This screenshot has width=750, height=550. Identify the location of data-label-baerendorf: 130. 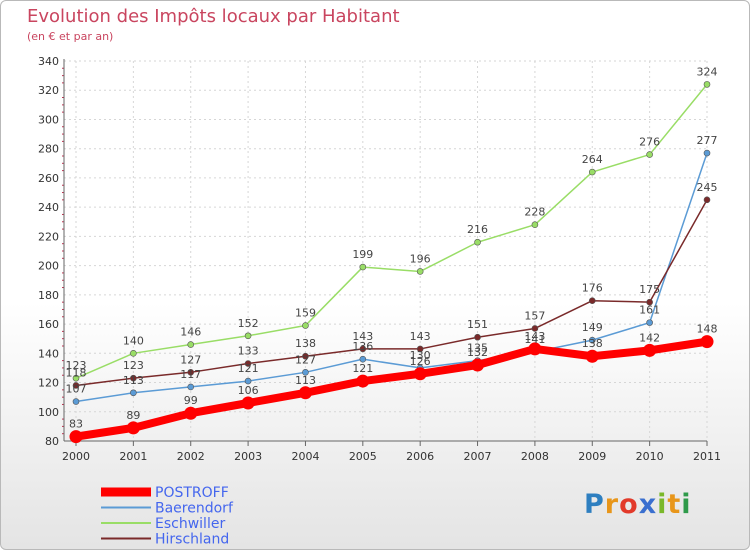
(420, 355).